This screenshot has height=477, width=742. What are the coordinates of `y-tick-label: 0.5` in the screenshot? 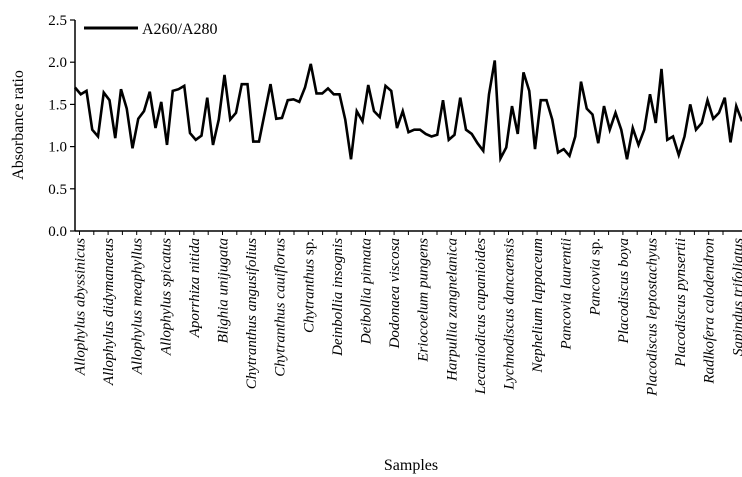 It's located at (57, 190).